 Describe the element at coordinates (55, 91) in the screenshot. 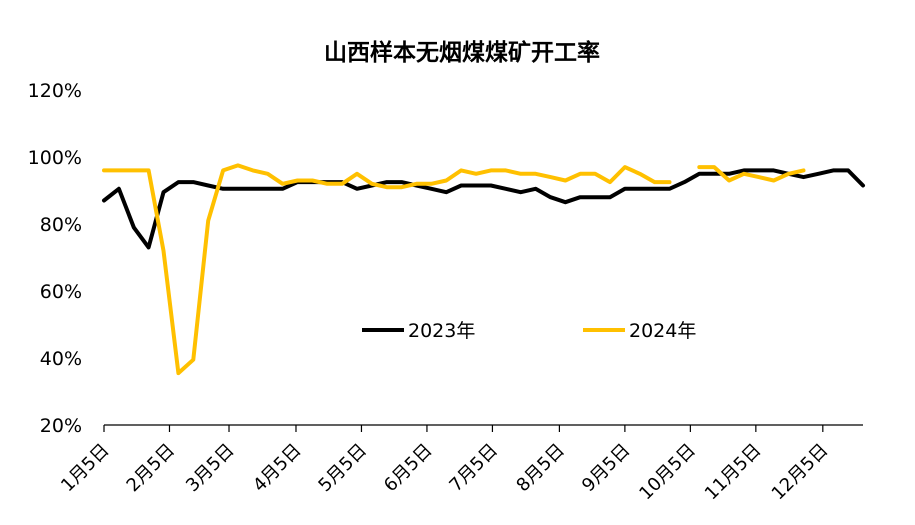

I see `y-tick-label: 120%` at that location.